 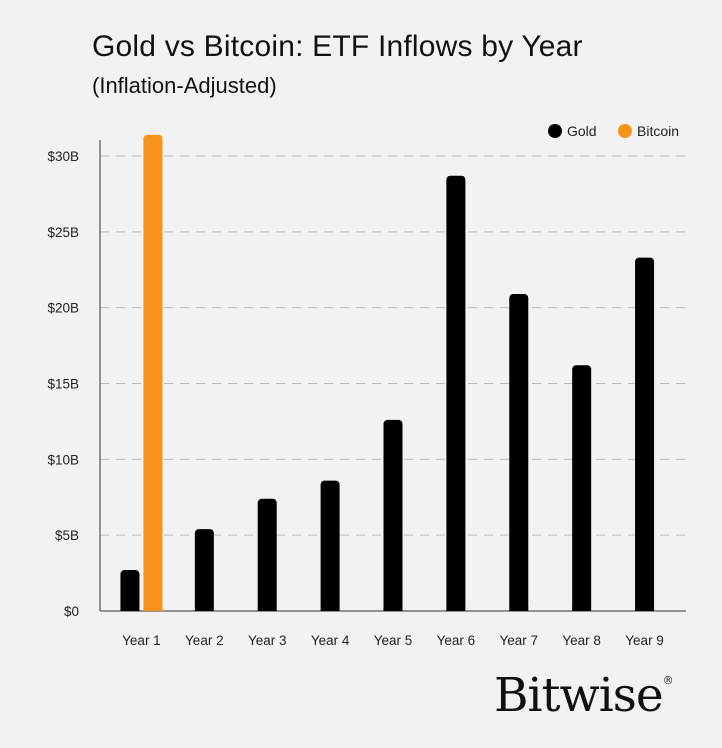 I want to click on bar-bitcoin-base, so click(x=153, y=609).